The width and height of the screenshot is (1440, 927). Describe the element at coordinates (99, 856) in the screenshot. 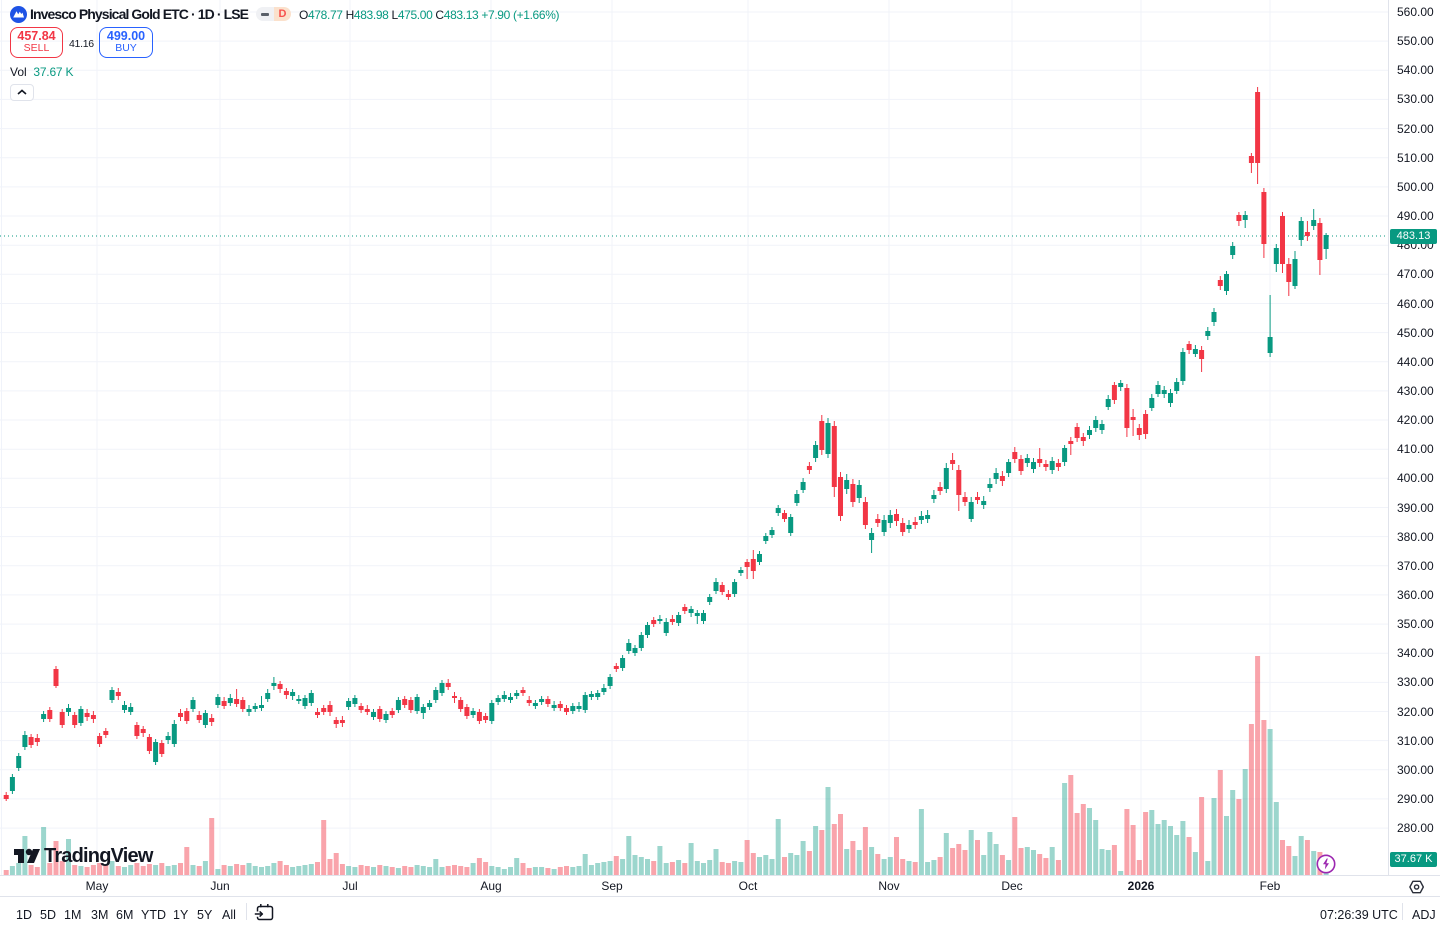

I see `svg-text: TradingView` at that location.